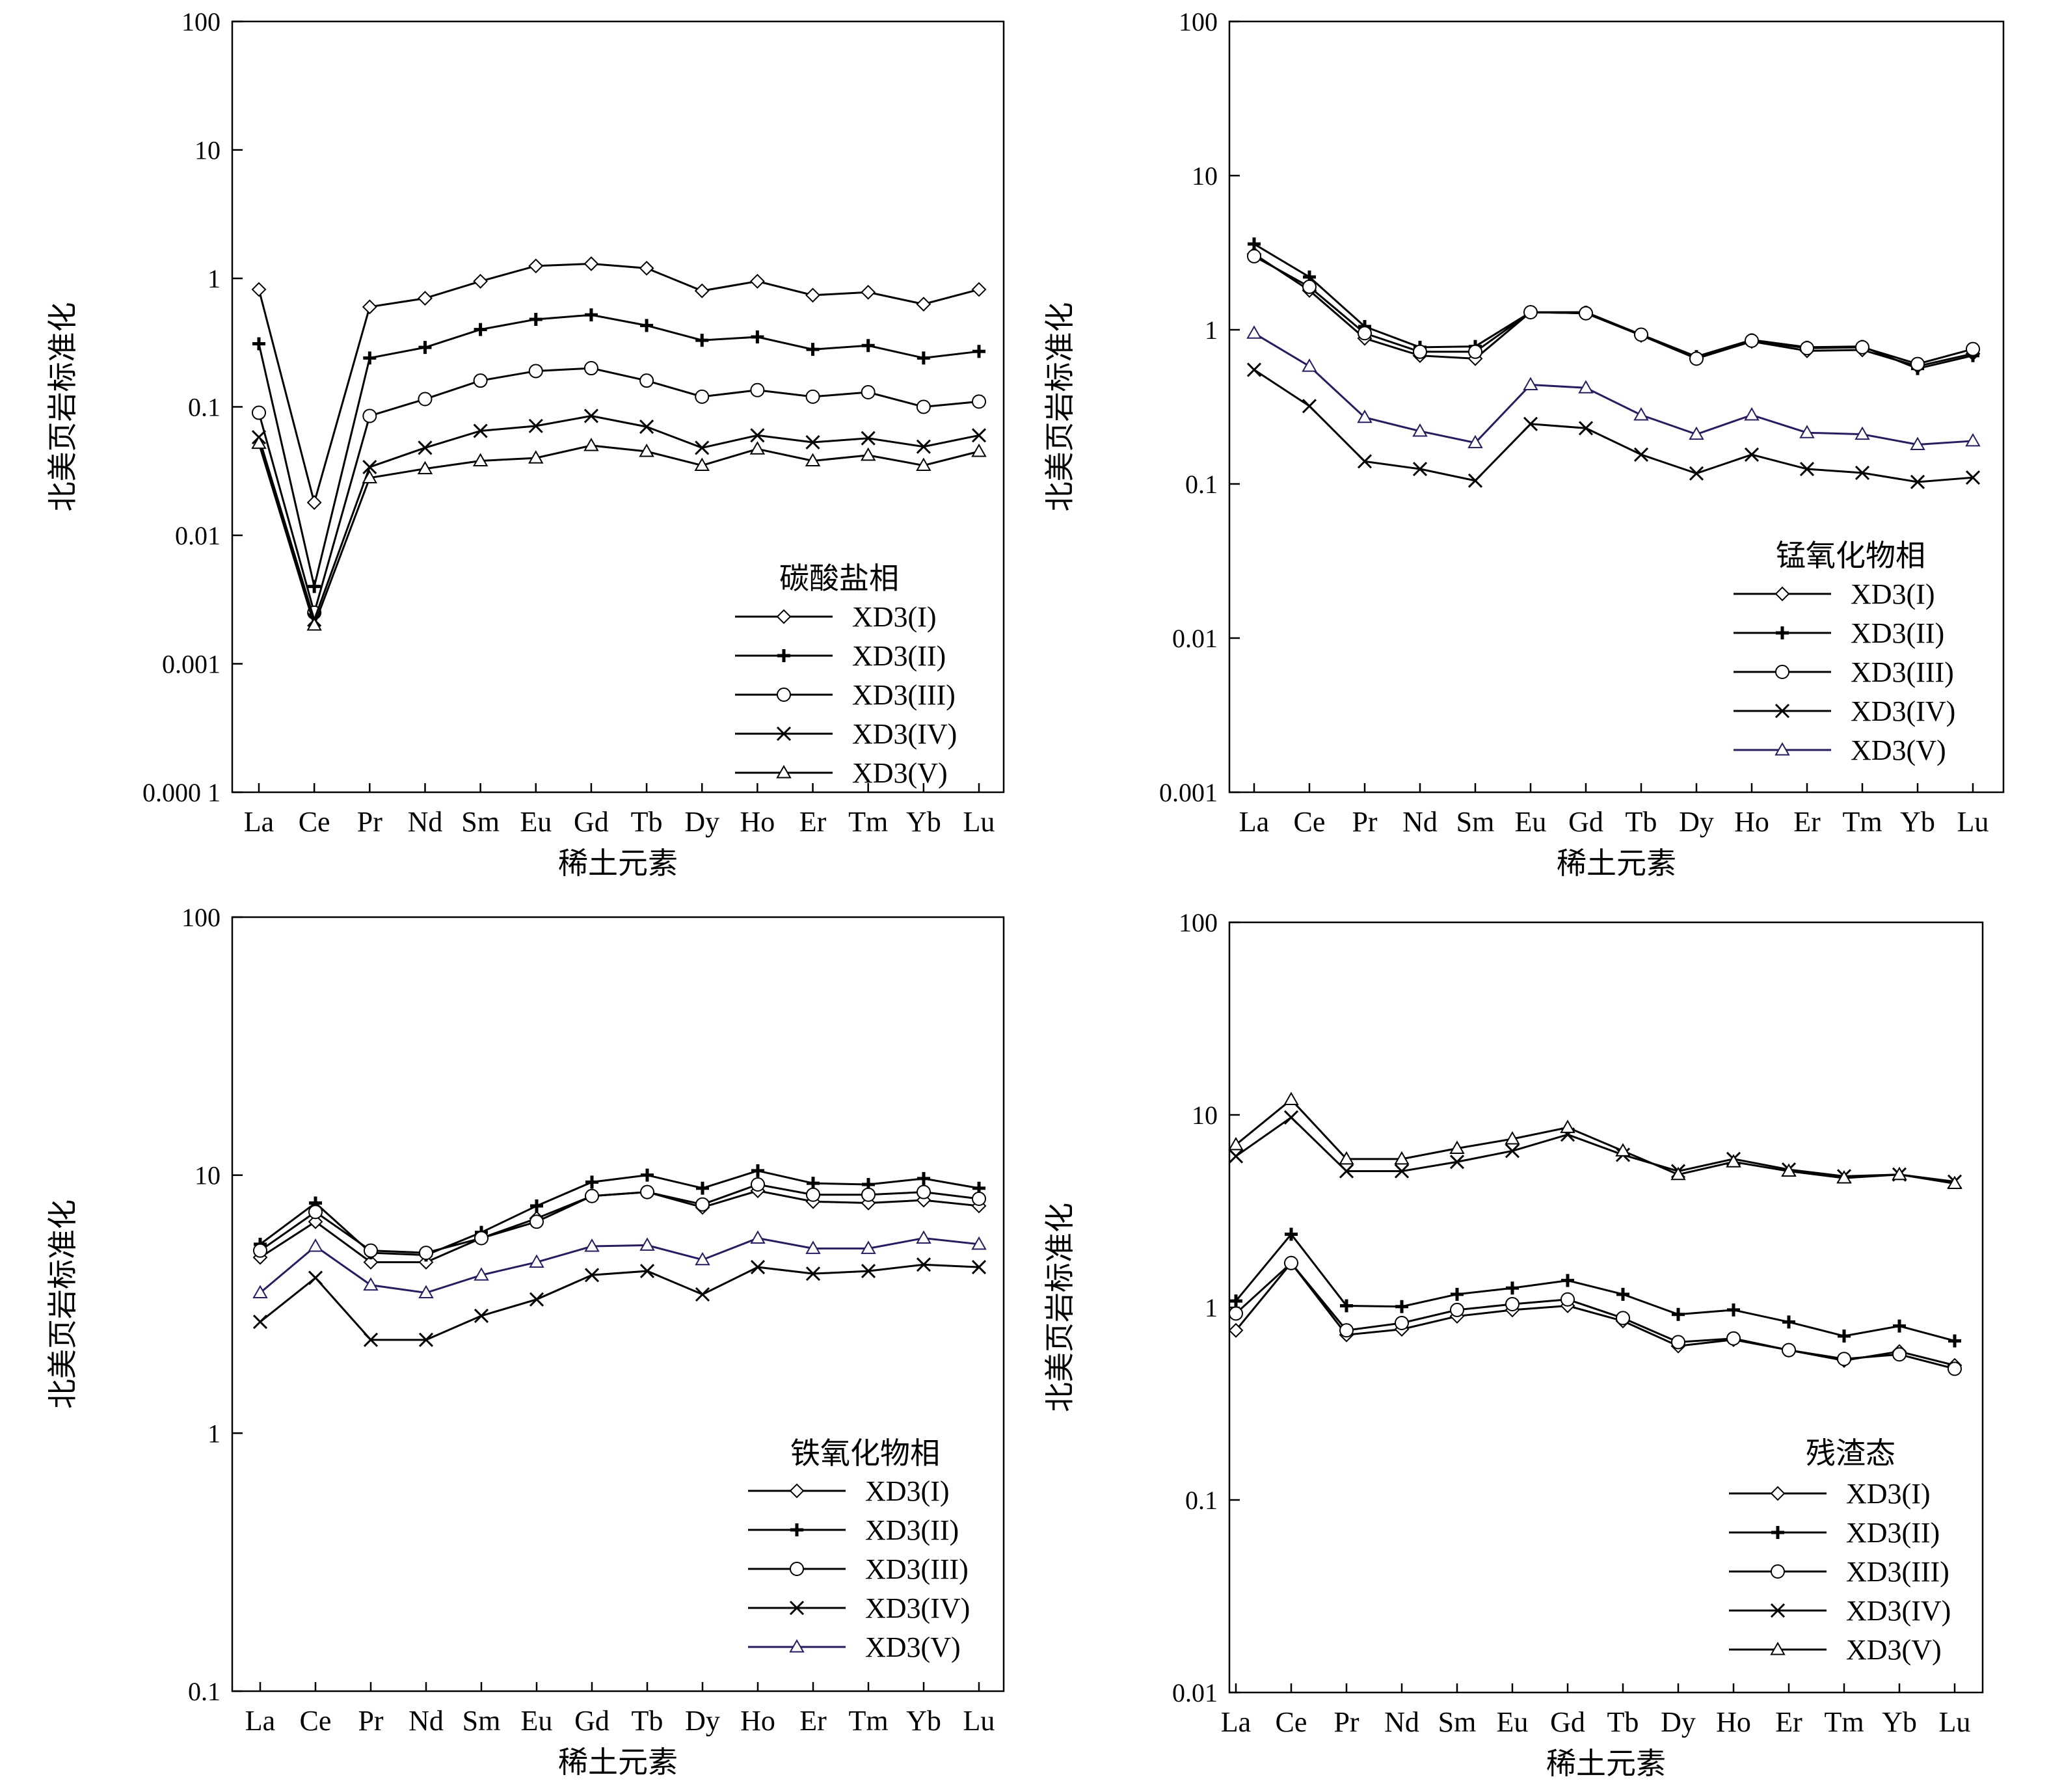 Image resolution: width=2049 pixels, height=1792 pixels. Describe the element at coordinates (1195, 638) in the screenshot. I see `y-tick-label: 0.01` at that location.